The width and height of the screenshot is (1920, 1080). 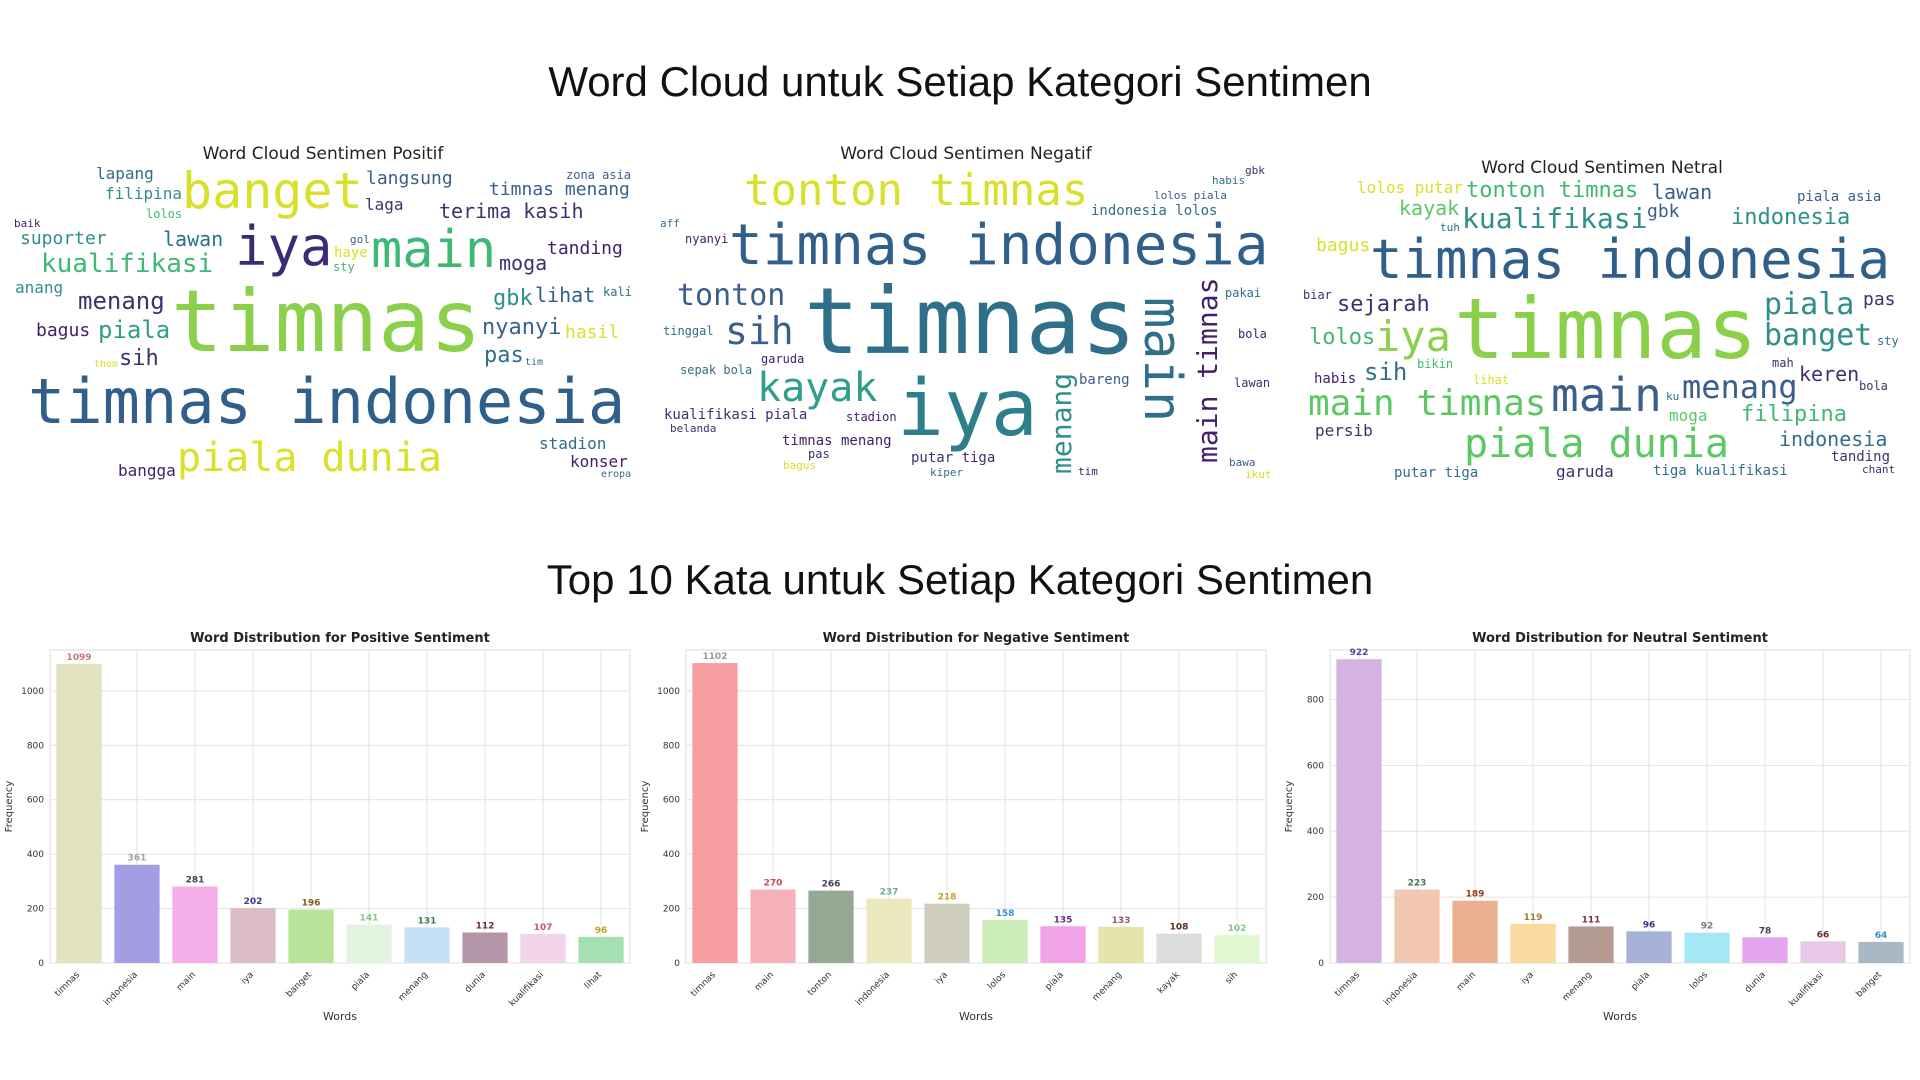 I want to click on bar-value-label: 108, so click(x=1179, y=928).